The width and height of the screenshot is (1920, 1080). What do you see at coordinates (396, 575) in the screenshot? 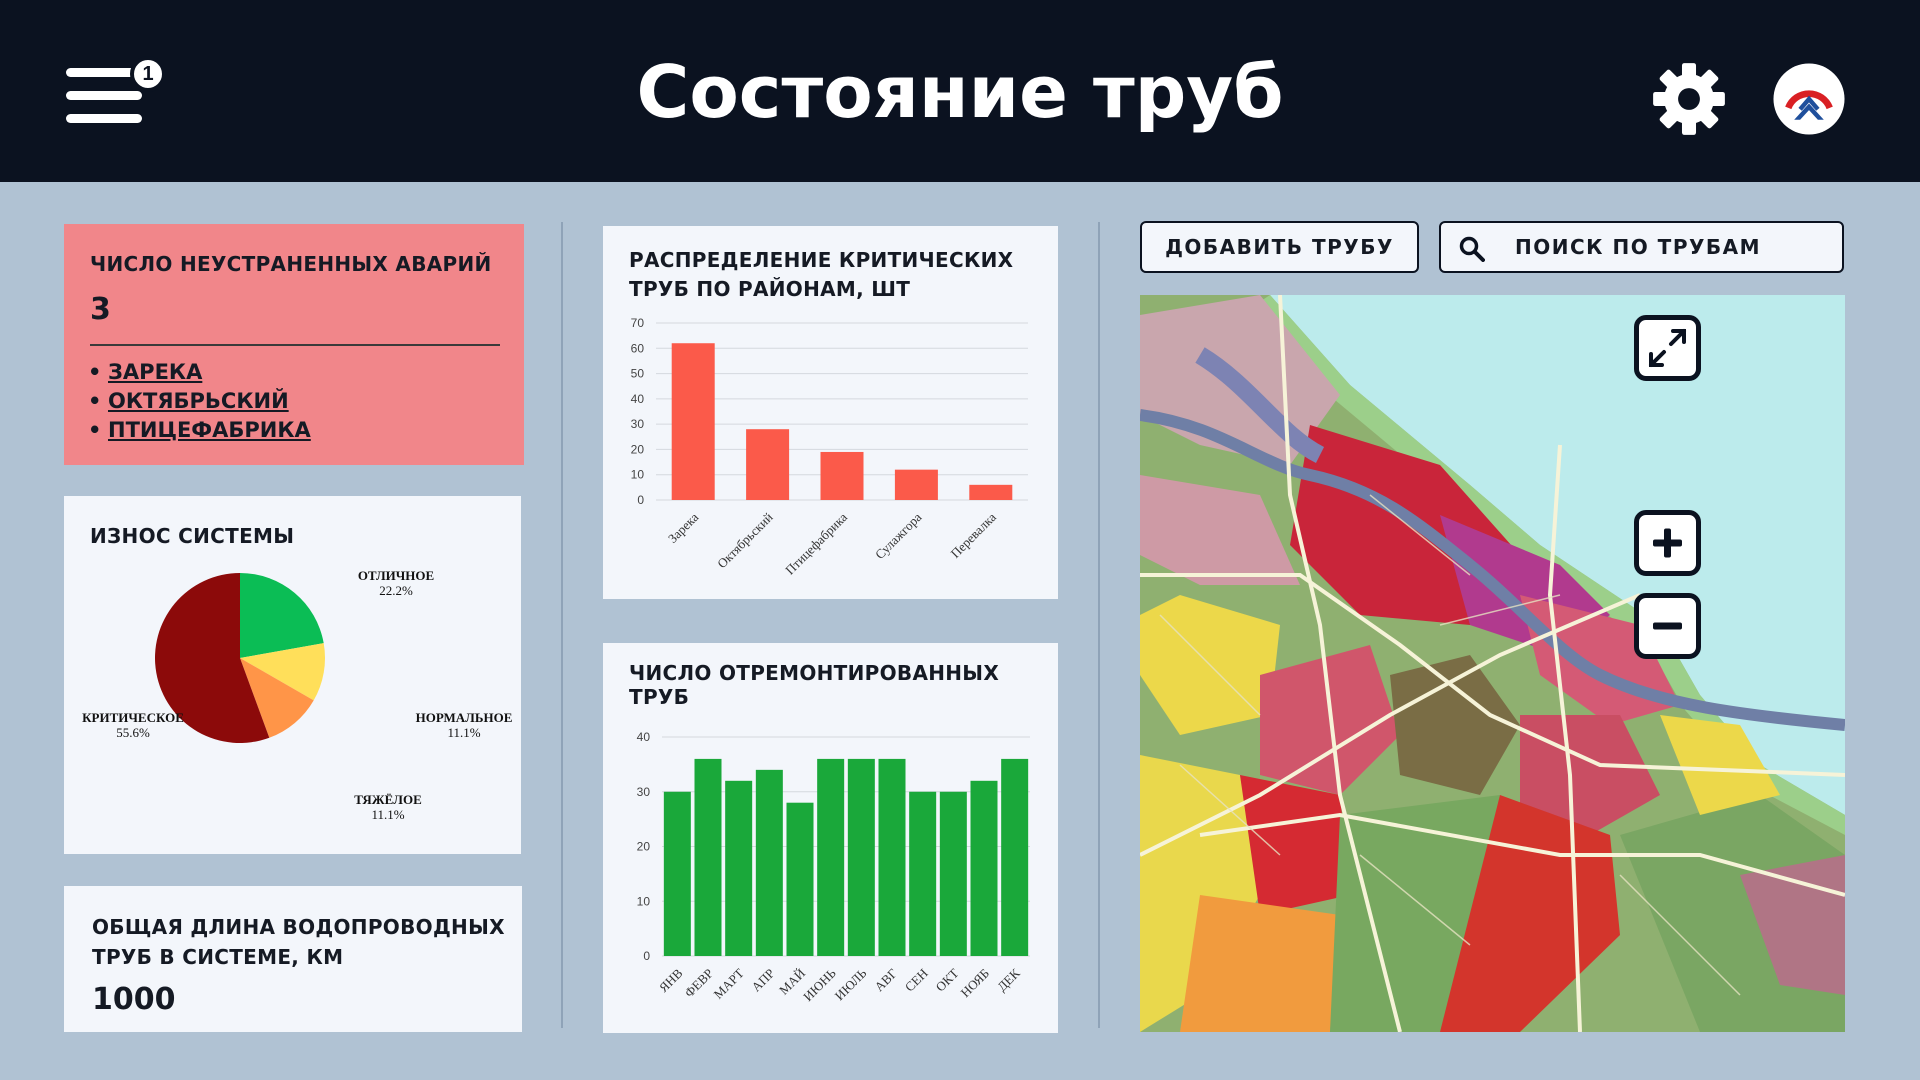
I see `slice-label: ОТЛИЧНОЕ` at bounding box center [396, 575].